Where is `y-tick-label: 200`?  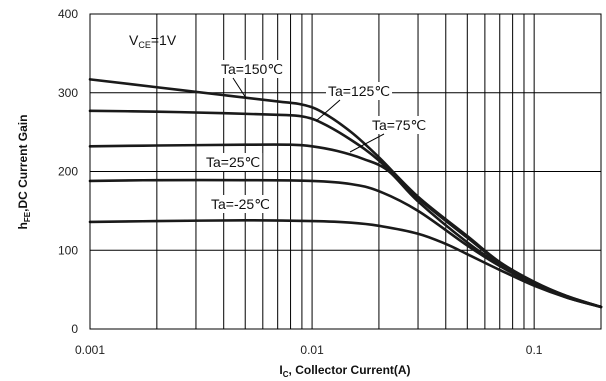
y-tick-label: 200 is located at coordinates (68, 172).